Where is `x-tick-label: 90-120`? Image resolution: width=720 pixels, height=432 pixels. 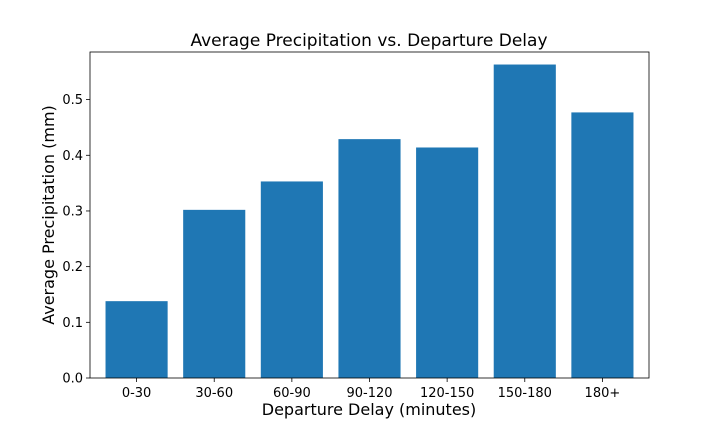
x-tick-label: 90-120 is located at coordinates (369, 393).